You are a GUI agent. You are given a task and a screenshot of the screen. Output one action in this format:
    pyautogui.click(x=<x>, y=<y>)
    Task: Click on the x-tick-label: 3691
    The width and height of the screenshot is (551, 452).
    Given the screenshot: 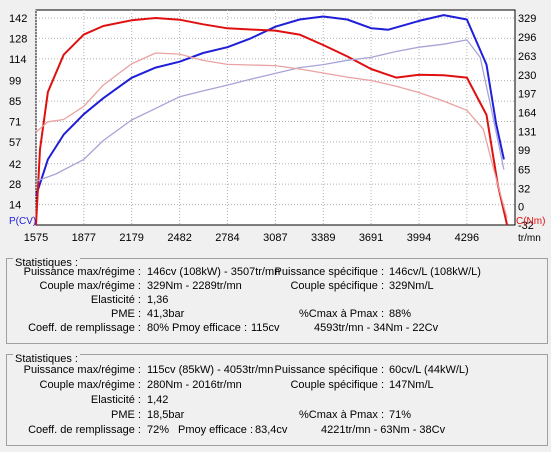 What is the action you would take?
    pyautogui.click(x=371, y=238)
    